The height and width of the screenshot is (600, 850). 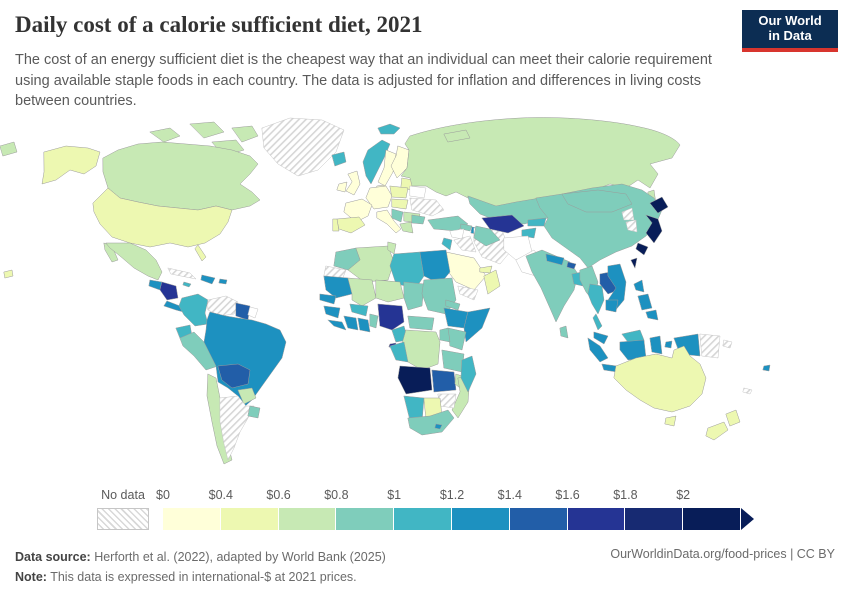 What do you see at coordinates (134, 261) in the screenshot?
I see `country-mexico` at bounding box center [134, 261].